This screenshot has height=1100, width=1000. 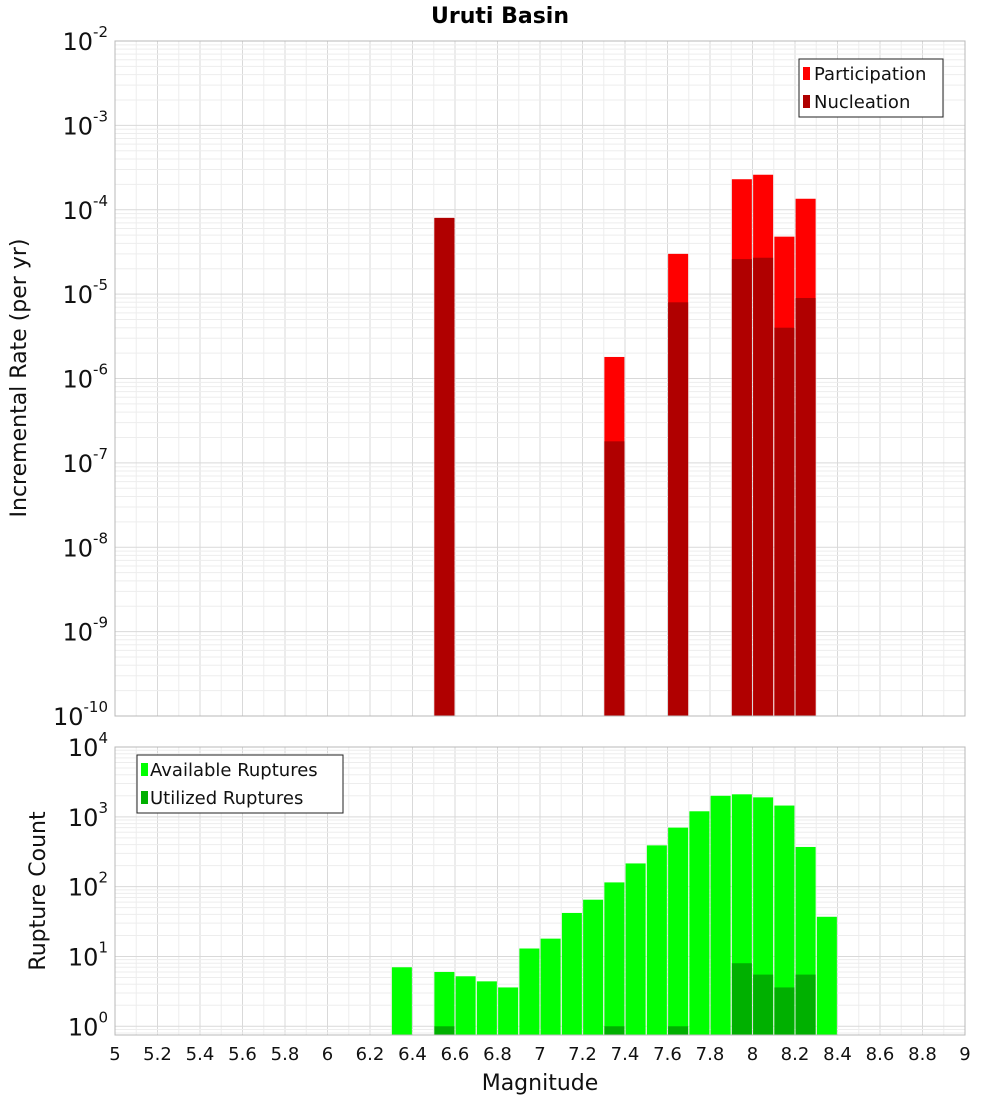 I want to click on magnitude-x-tick-label: 7, so click(x=539, y=1054).